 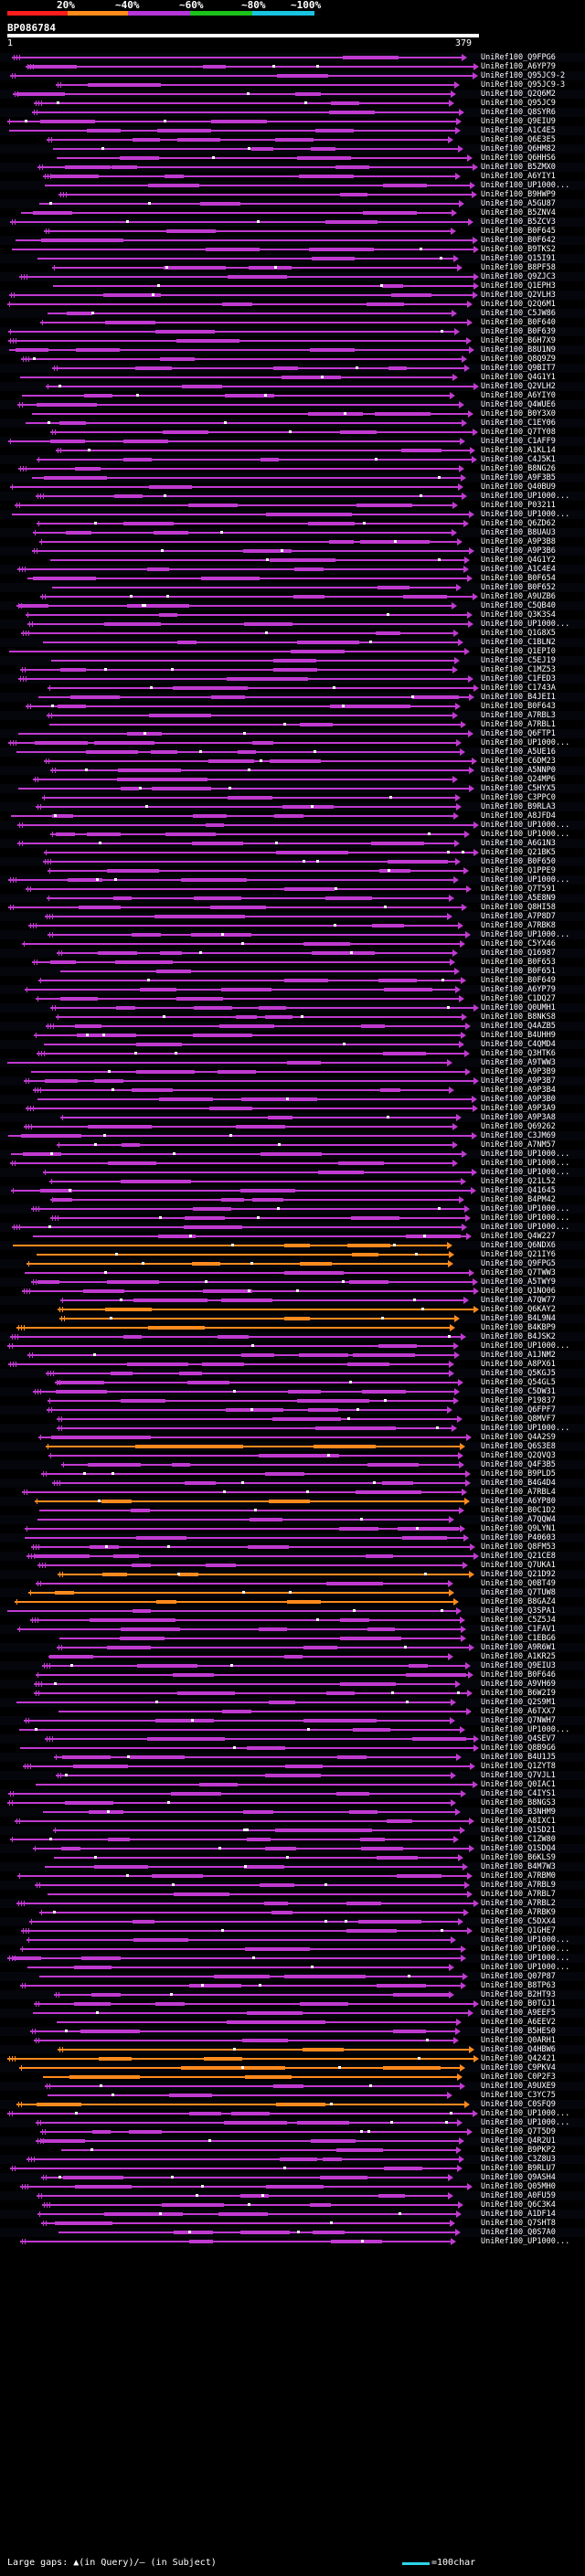 What do you see at coordinates (518, 249) in the screenshot?
I see `hit-label: UniRef100_B9TKS2` at bounding box center [518, 249].